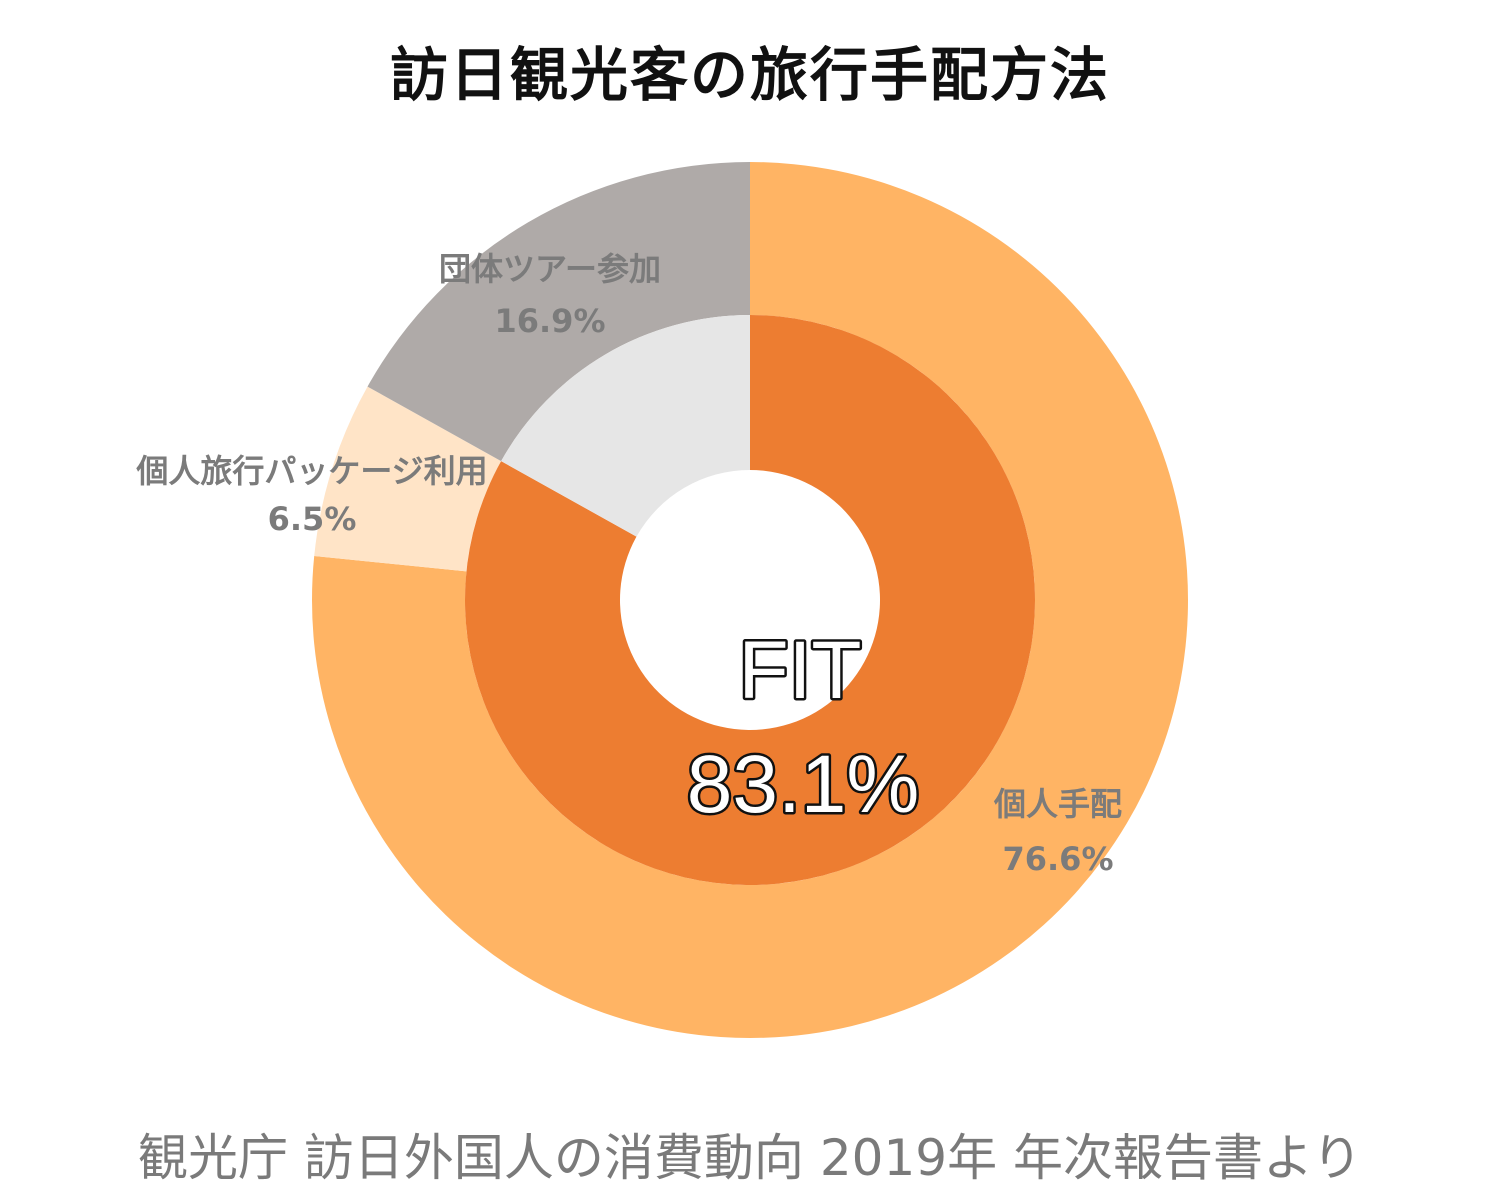  I want to click on outer-label-value-2: 16.9%, so click(549, 321).